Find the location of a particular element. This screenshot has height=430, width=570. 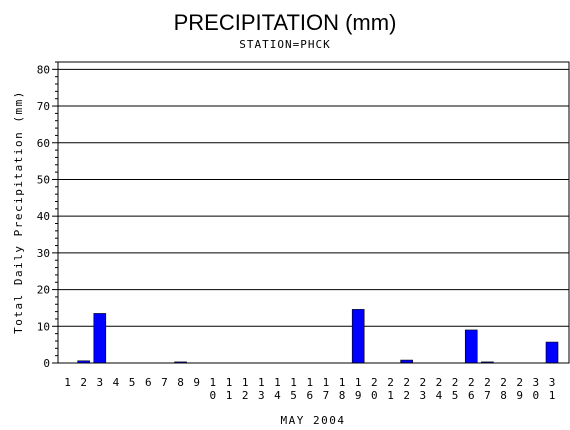

y-tick-label: 30 is located at coordinates (43, 253).